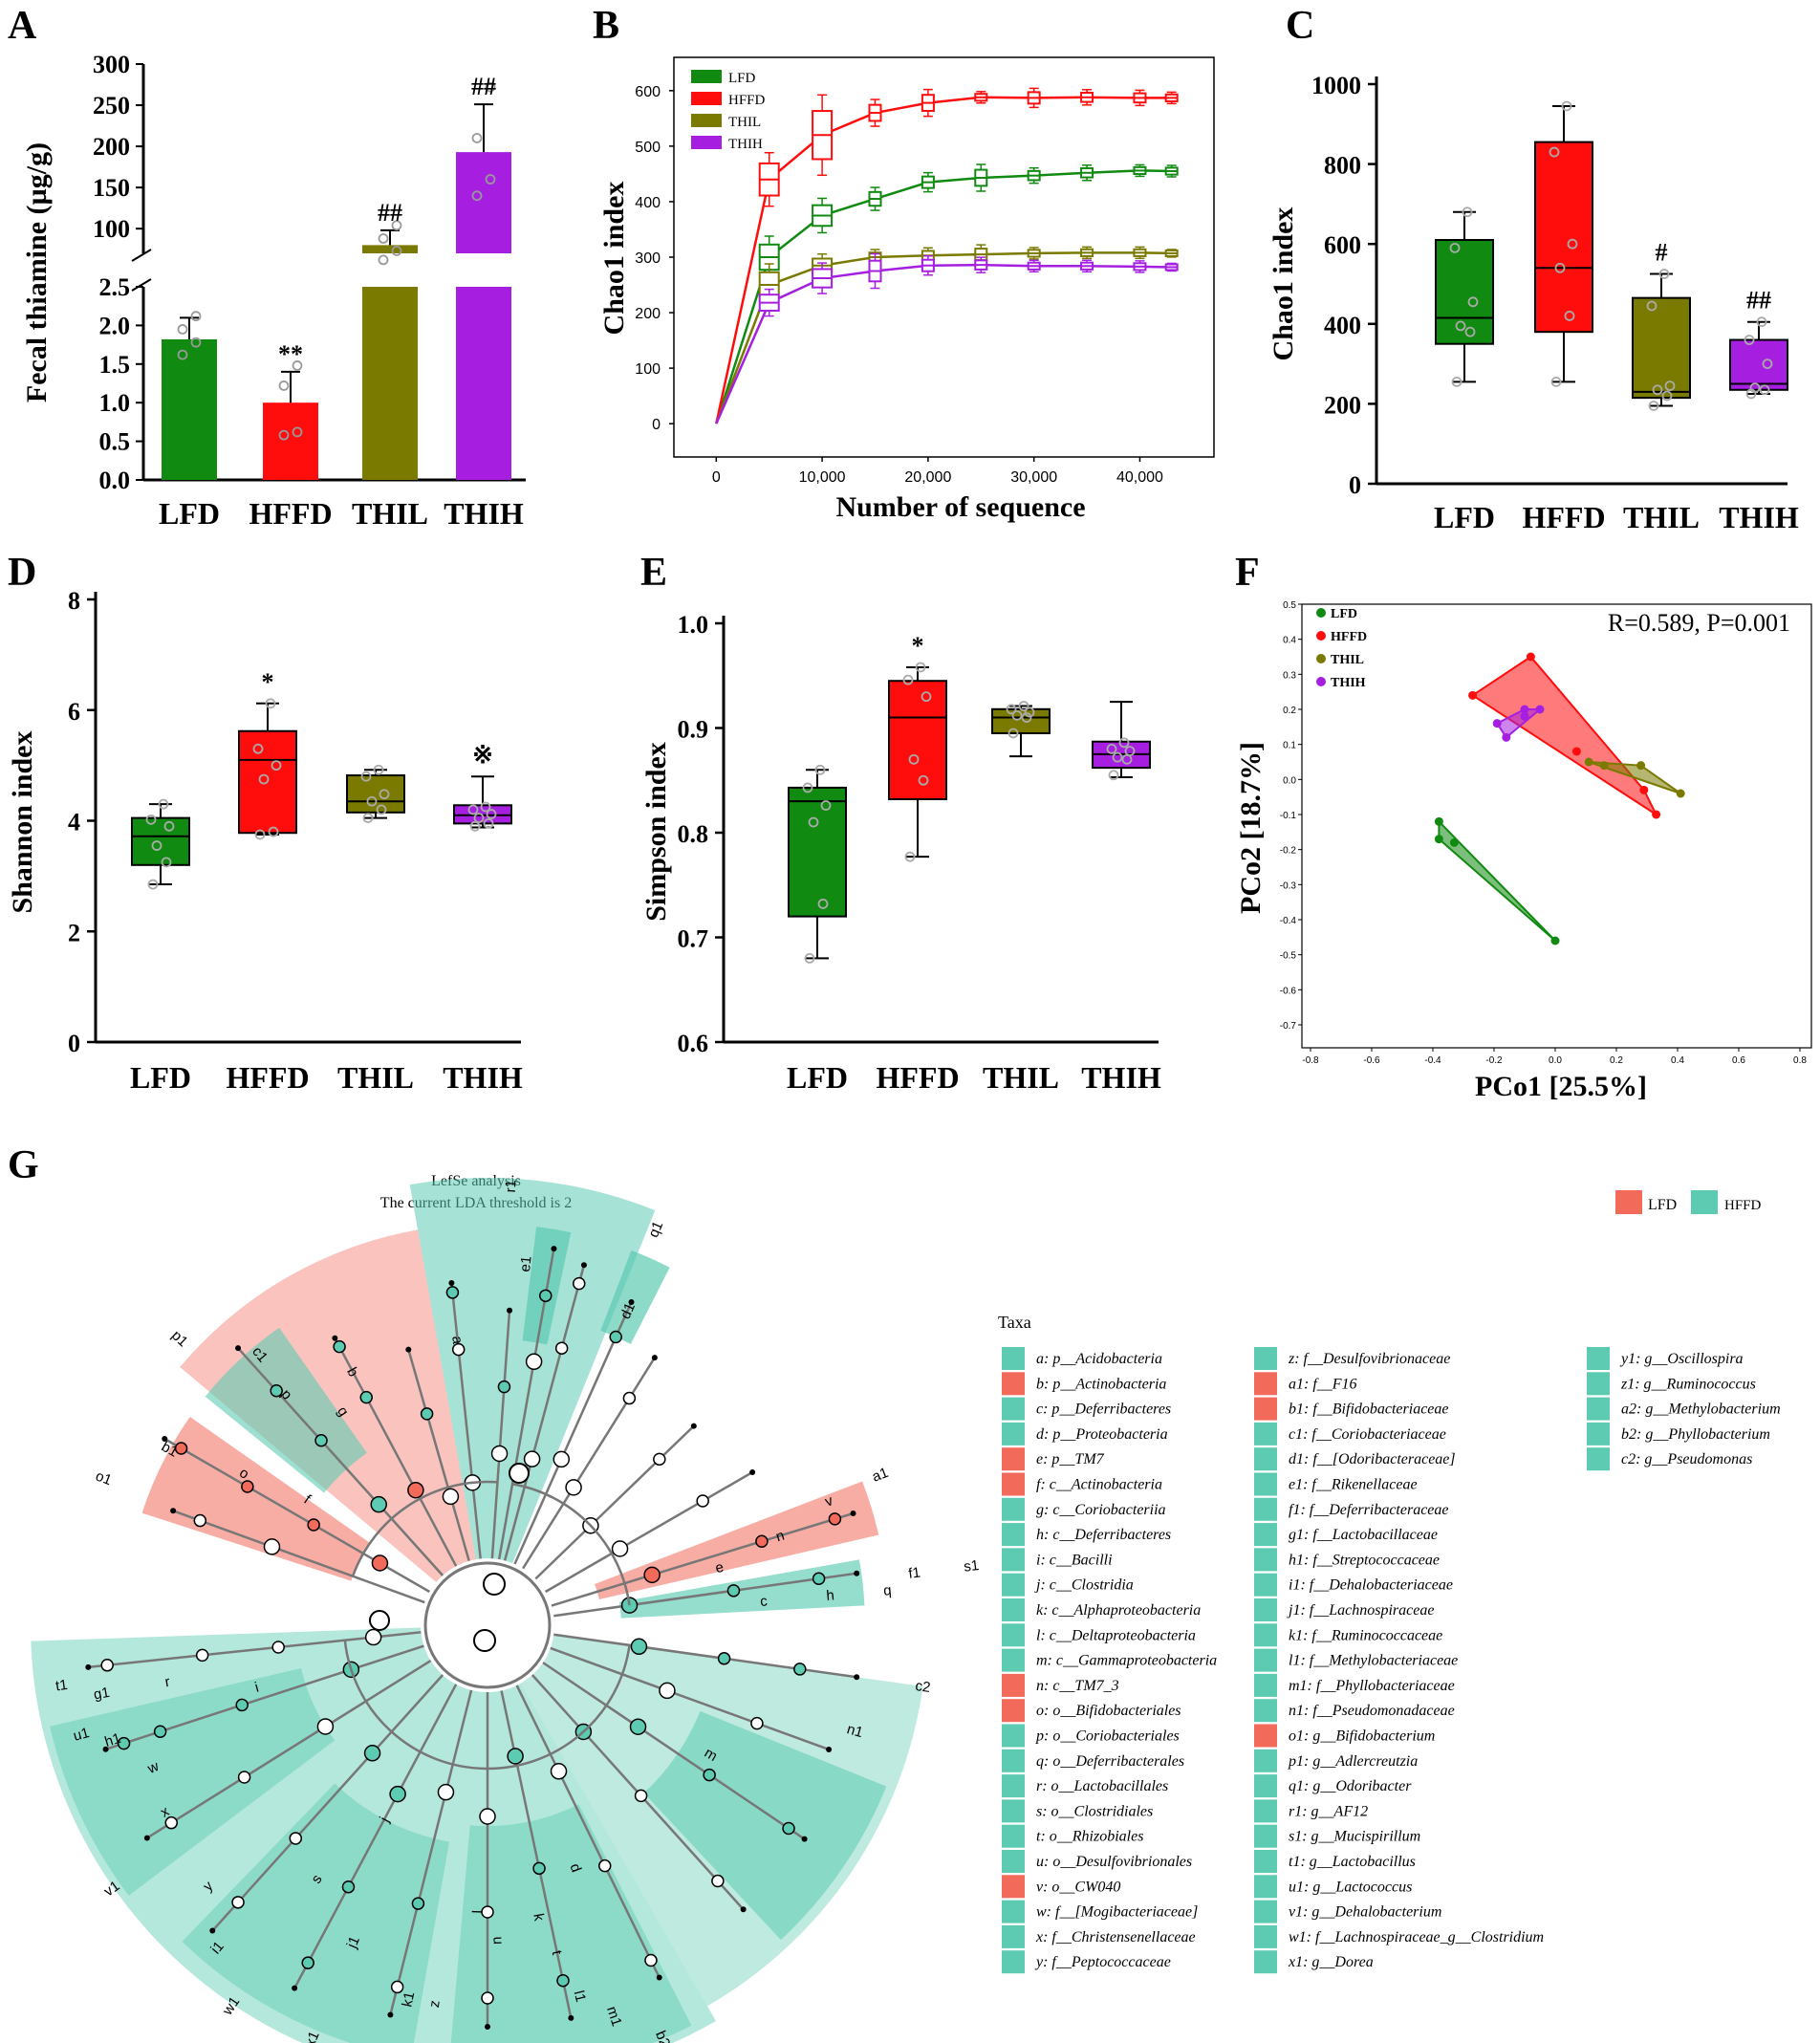 This screenshot has width=1820, height=2043. What do you see at coordinates (74, 823) in the screenshot?
I see `y-tick-label: 4` at bounding box center [74, 823].